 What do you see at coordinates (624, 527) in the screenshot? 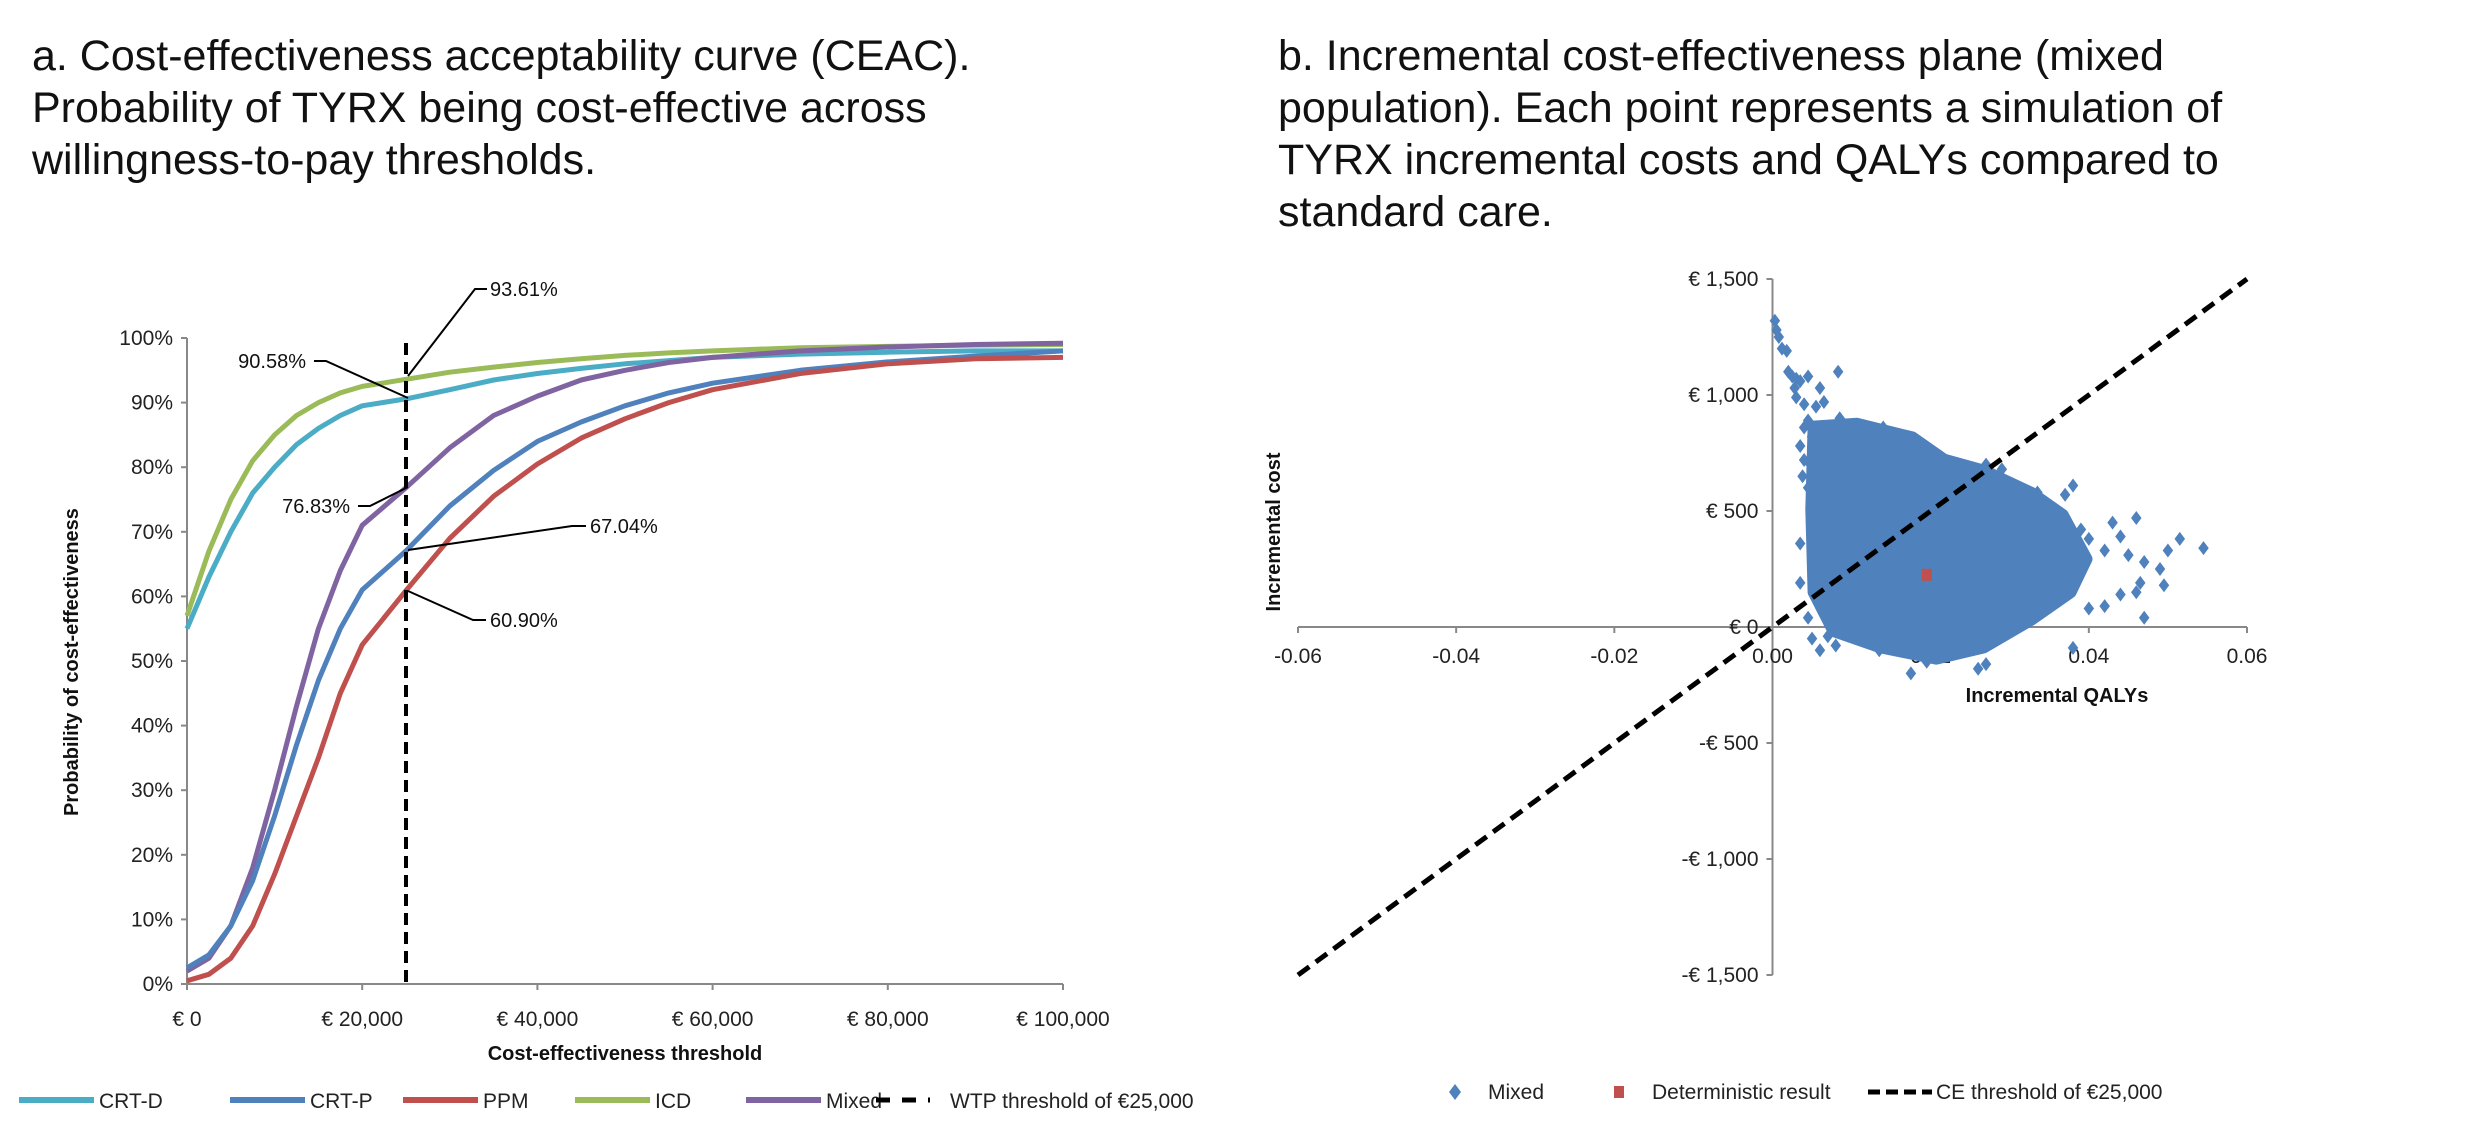
I see `annotation-label: 67.04%` at bounding box center [624, 527].